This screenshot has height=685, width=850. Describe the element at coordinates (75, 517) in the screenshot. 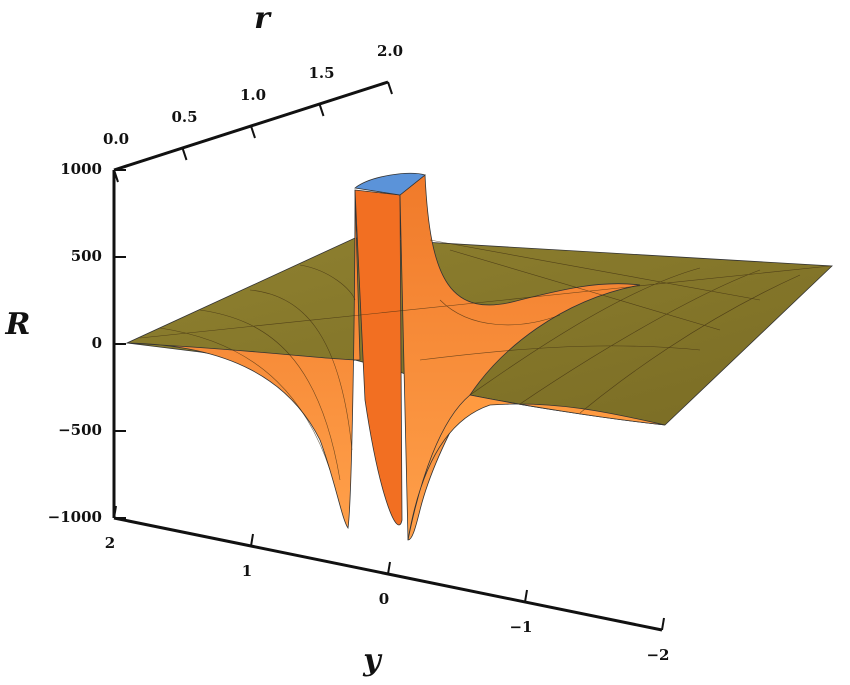

I see `z-tick-label: −1000` at that location.